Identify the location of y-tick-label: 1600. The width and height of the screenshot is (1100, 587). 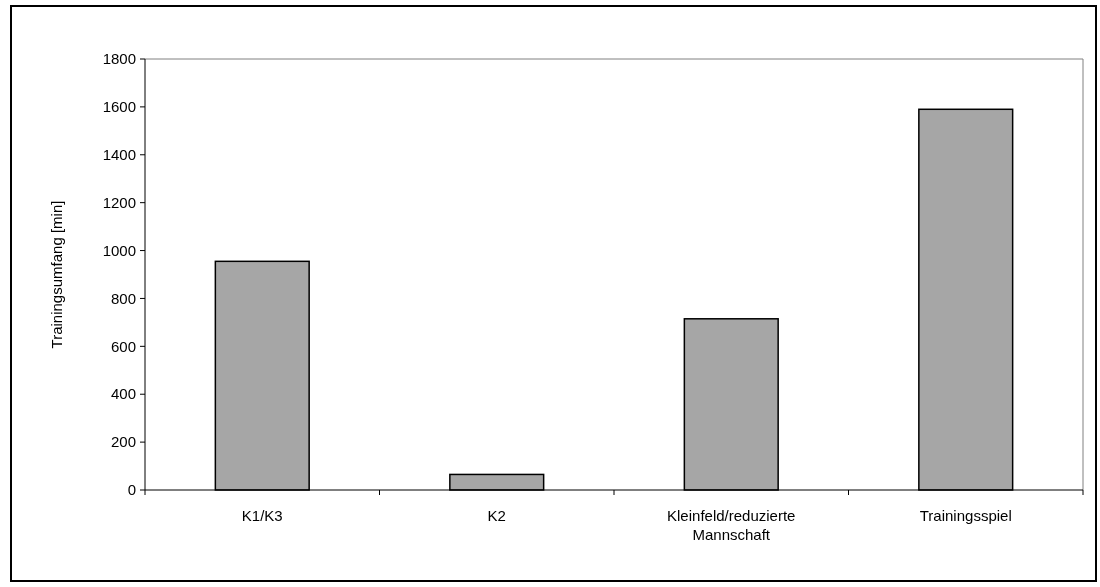
(119, 107).